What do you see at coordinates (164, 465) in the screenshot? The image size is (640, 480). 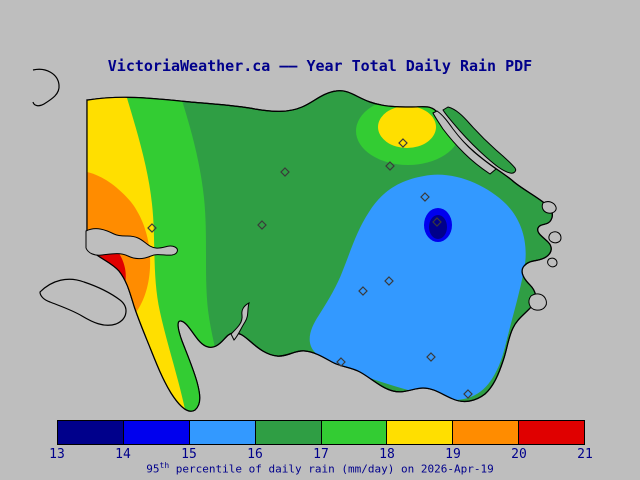 I see `caption-superscript: th` at bounding box center [164, 465].